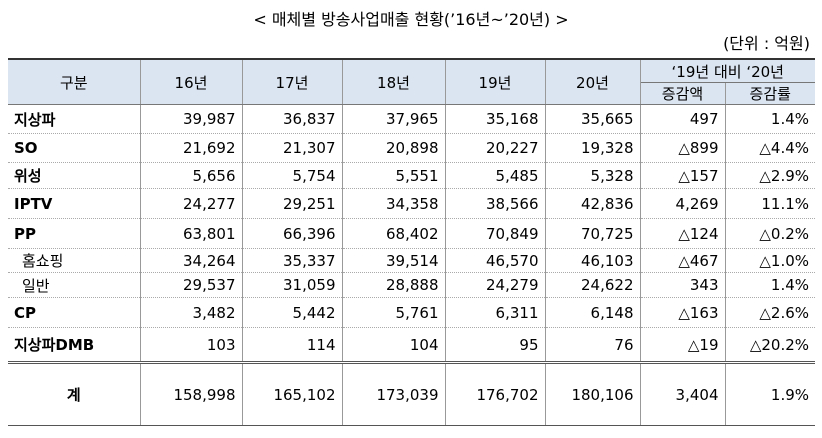 The width and height of the screenshot is (822, 438). What do you see at coordinates (191, 175) in the screenshot?
I see `cell: 5,656` at bounding box center [191, 175].